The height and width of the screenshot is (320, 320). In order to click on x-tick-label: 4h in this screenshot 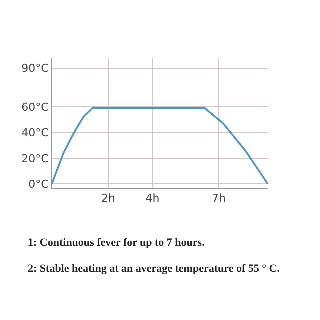, I will do `click(153, 199)`.